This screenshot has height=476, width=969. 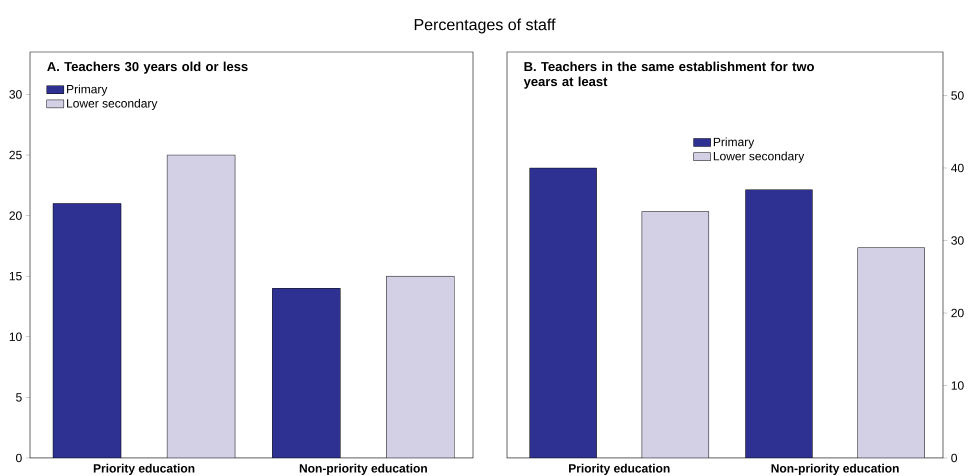 What do you see at coordinates (16, 276) in the screenshot?
I see `y-tick-label: 15` at bounding box center [16, 276].